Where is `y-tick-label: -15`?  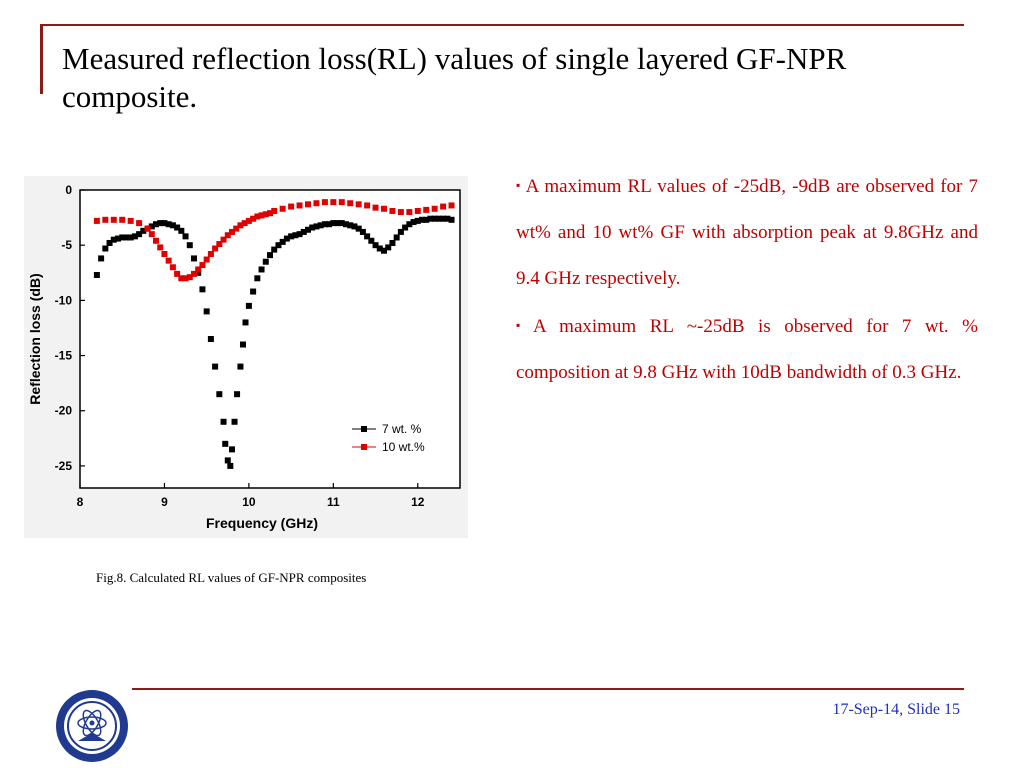
y-tick-label: -15 is located at coordinates (64, 356).